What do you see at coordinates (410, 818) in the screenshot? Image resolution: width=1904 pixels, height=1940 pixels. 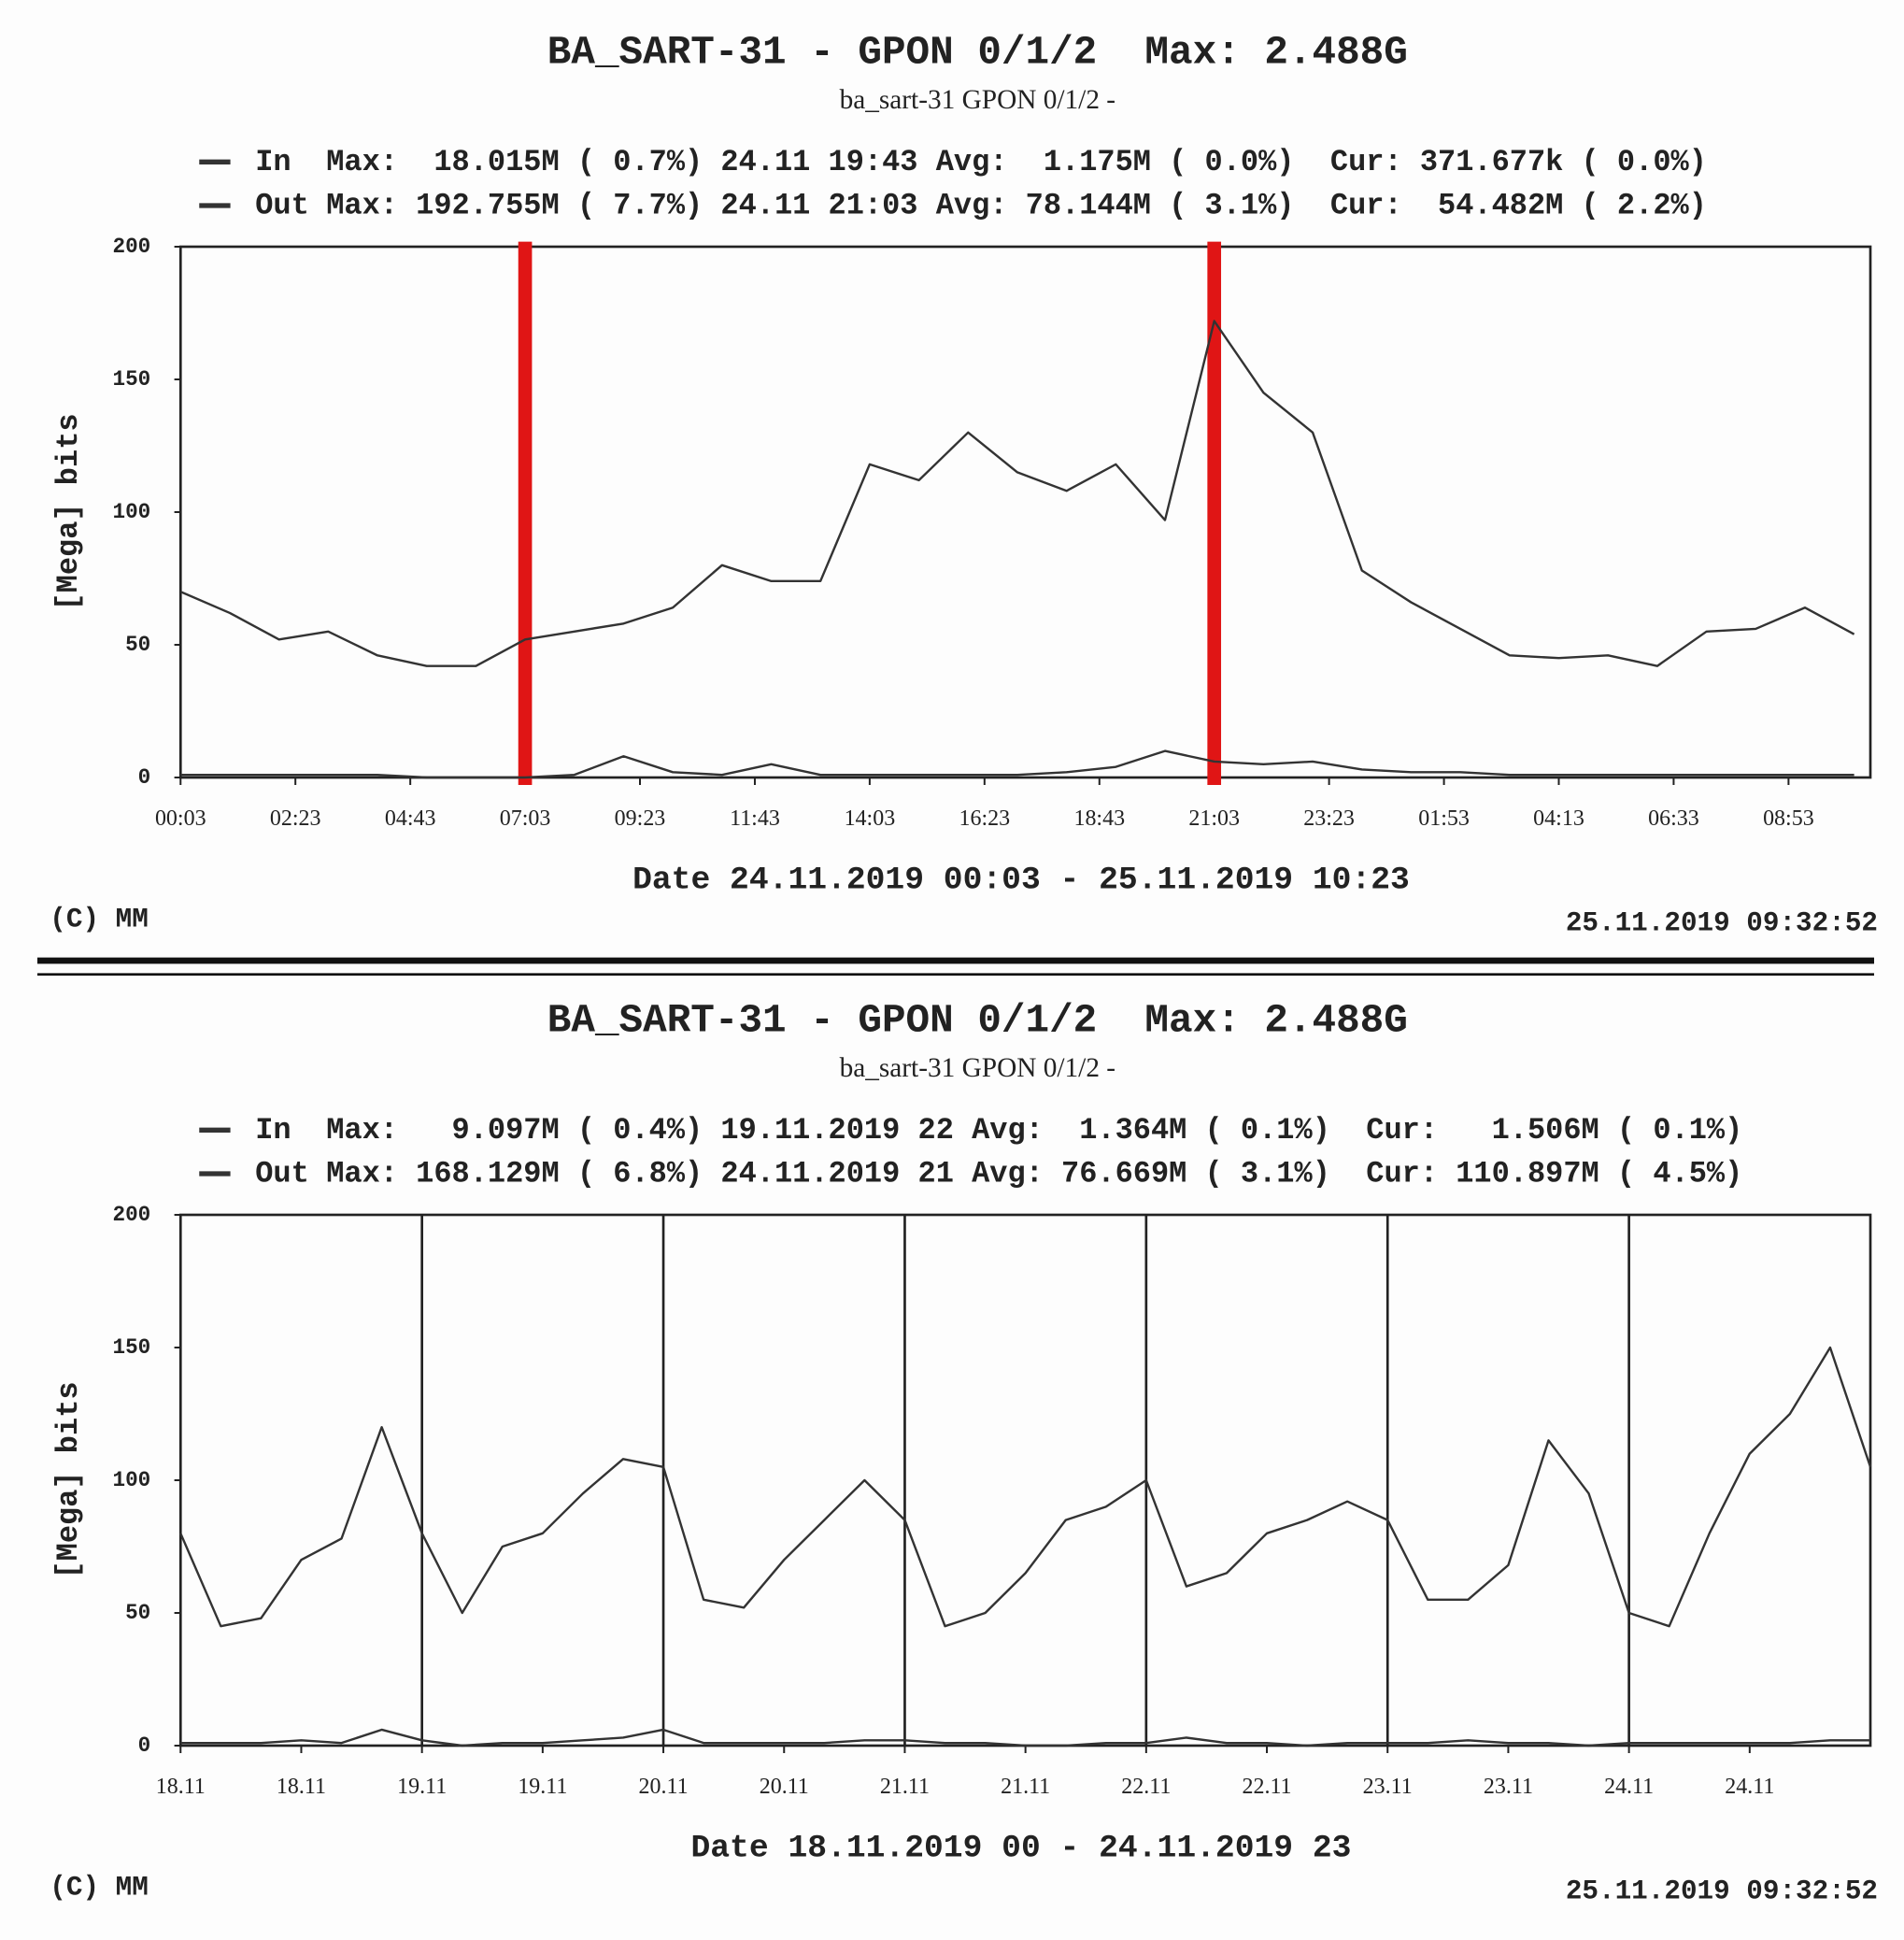 I see `x-tick-label: 04:43` at bounding box center [410, 818].